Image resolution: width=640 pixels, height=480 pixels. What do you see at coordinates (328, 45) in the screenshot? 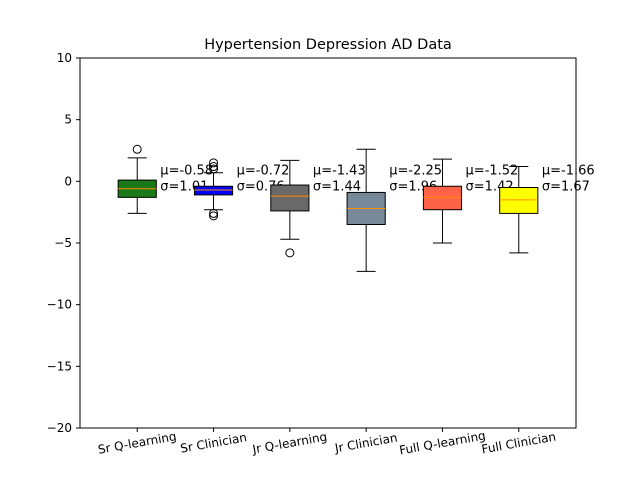
I see `chart-title: Hypertension Depression AD Data` at bounding box center [328, 45].